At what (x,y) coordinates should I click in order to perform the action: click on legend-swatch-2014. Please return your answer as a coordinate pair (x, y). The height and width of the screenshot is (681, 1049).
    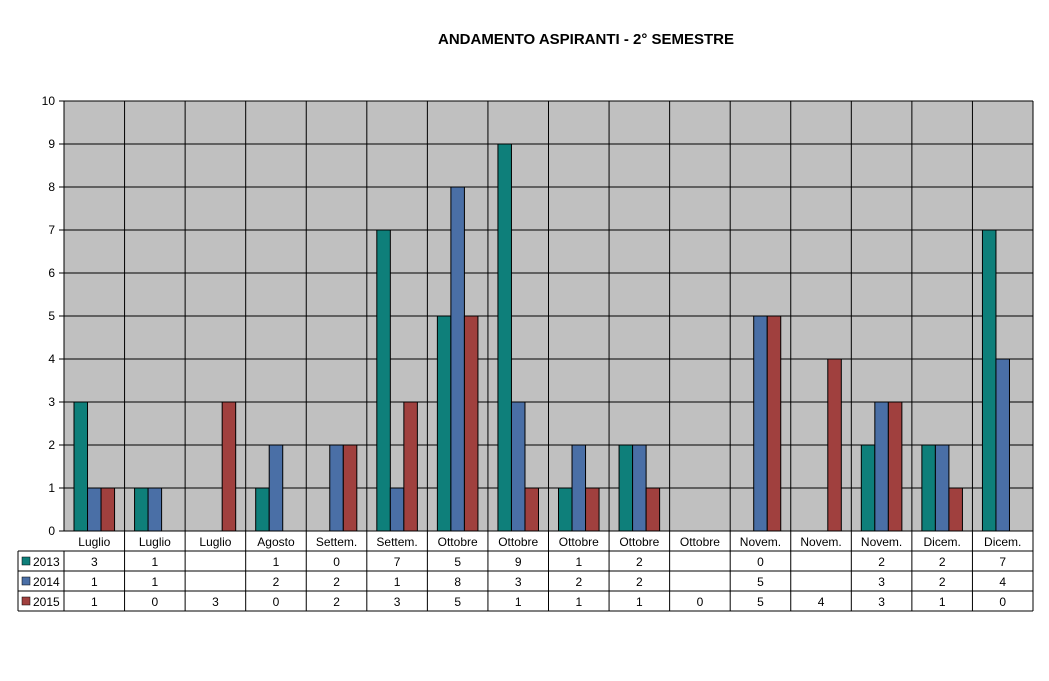
    Looking at the image, I should click on (26, 581).